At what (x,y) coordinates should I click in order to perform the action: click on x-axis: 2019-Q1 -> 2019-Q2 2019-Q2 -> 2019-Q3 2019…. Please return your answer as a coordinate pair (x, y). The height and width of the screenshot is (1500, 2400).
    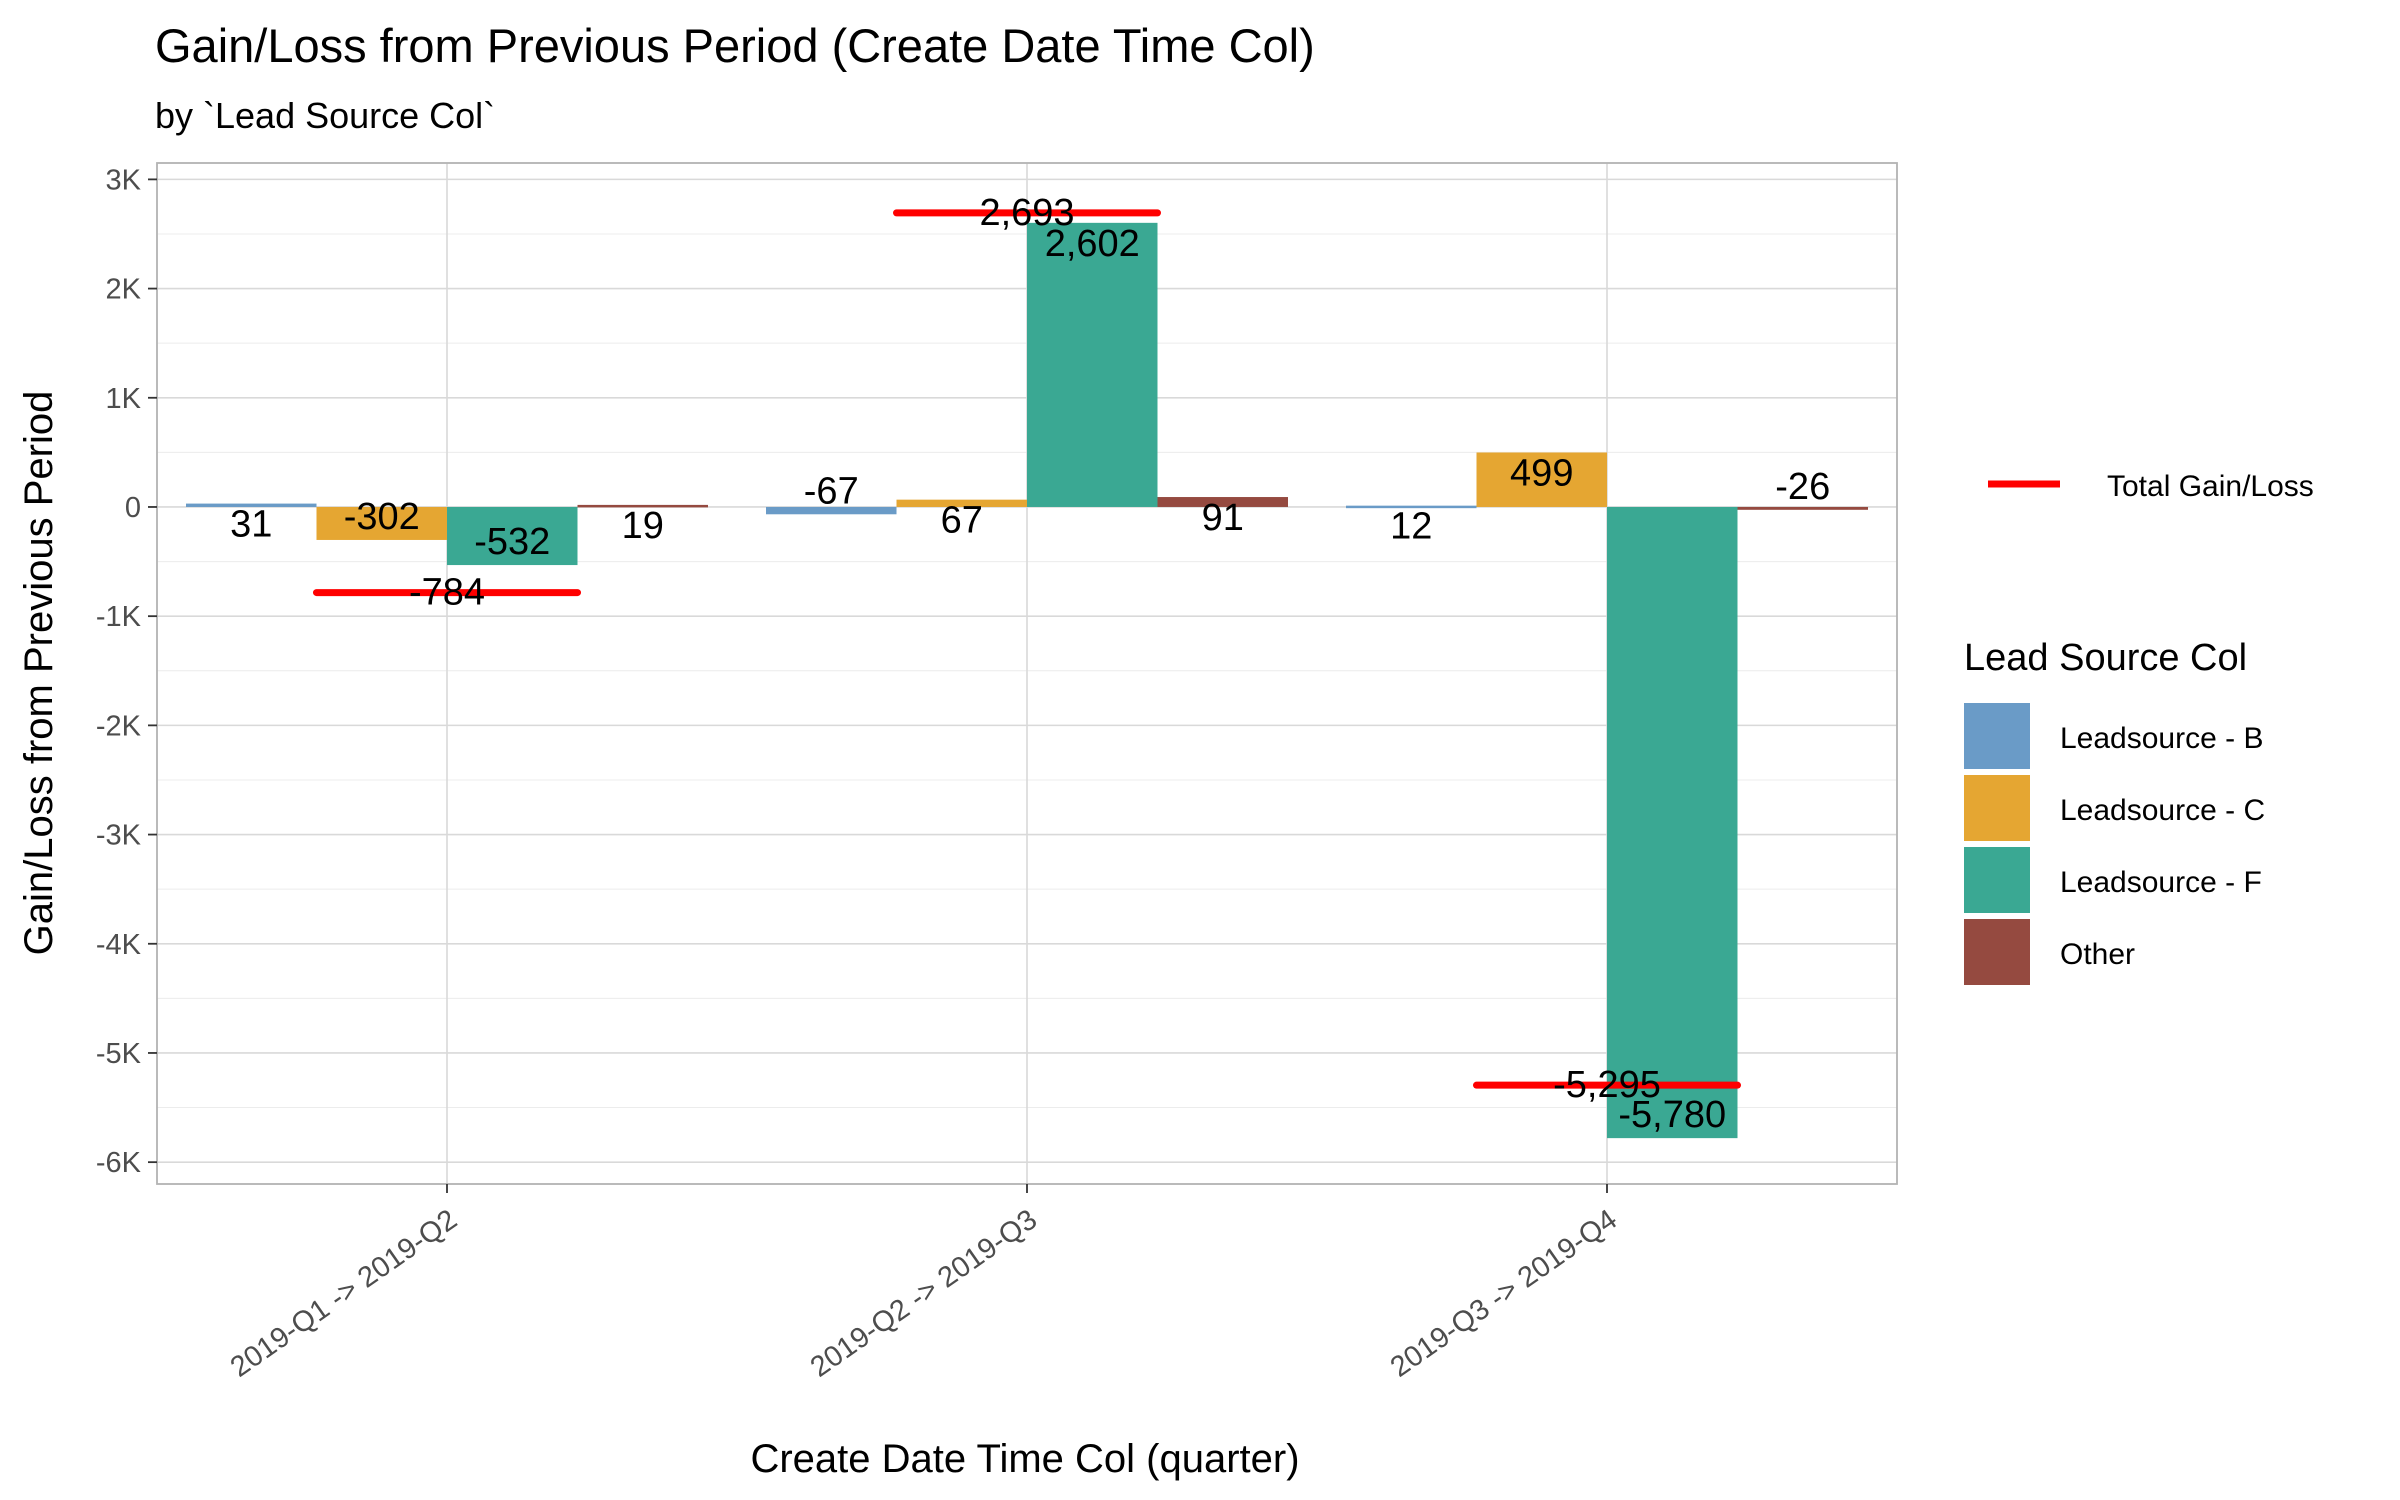
    Looking at the image, I should click on (924, 1284).